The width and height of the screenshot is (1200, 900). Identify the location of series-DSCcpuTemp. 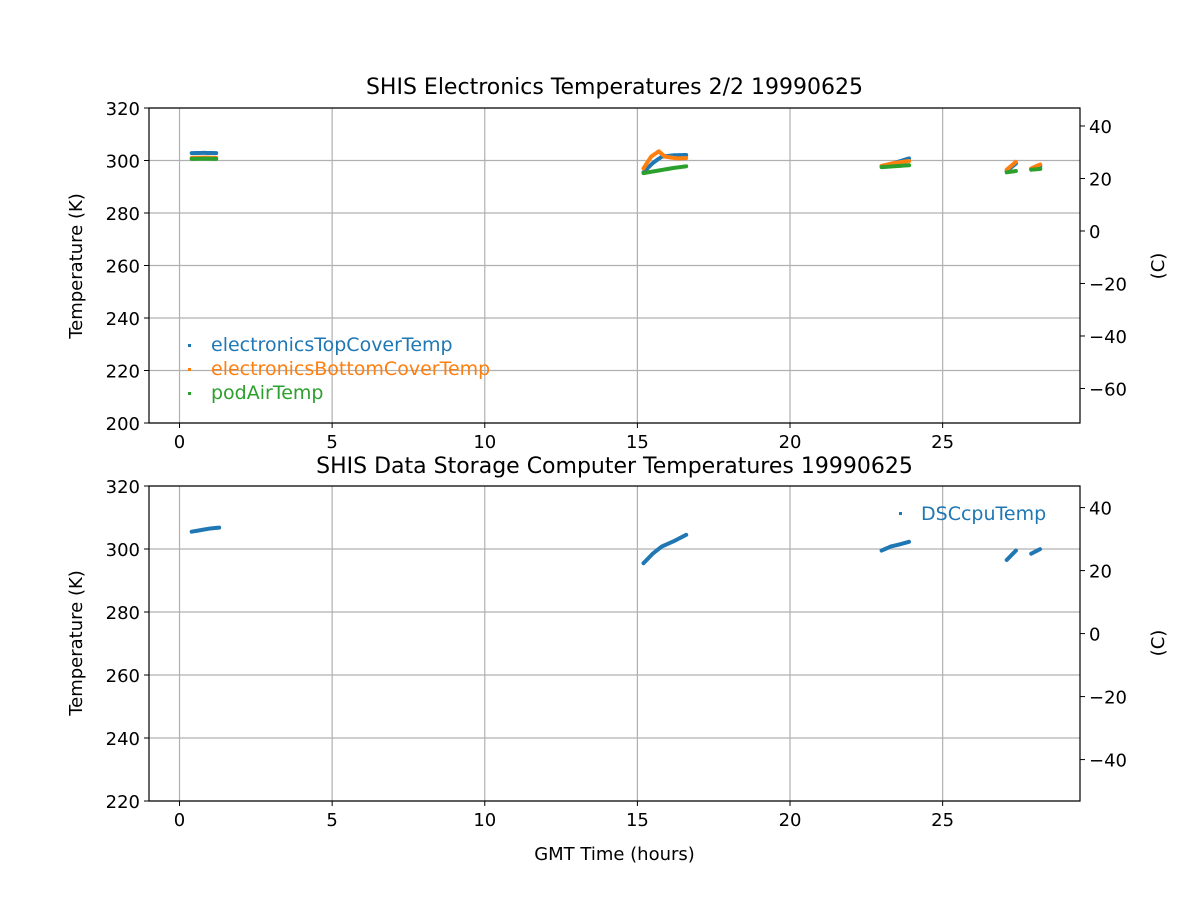
(616, 545).